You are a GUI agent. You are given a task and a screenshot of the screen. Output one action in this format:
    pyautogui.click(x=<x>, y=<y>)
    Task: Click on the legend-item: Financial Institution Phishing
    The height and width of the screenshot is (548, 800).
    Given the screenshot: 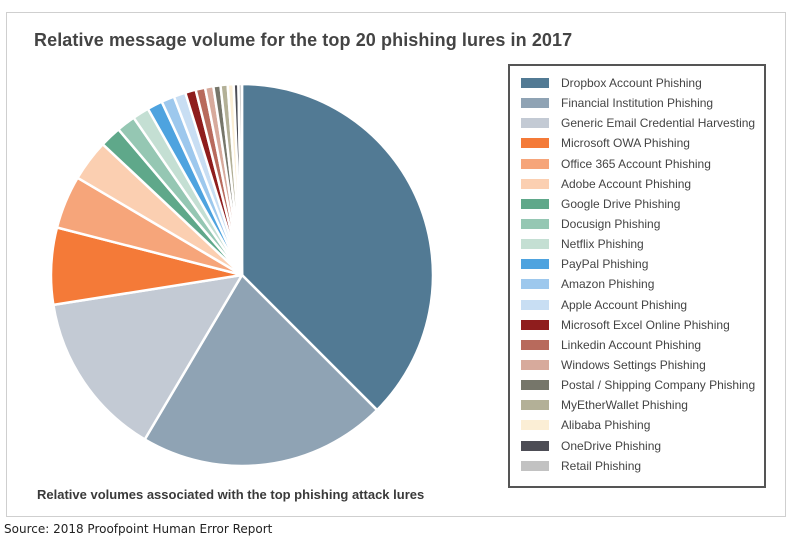 What is the action you would take?
    pyautogui.click(x=642, y=103)
    